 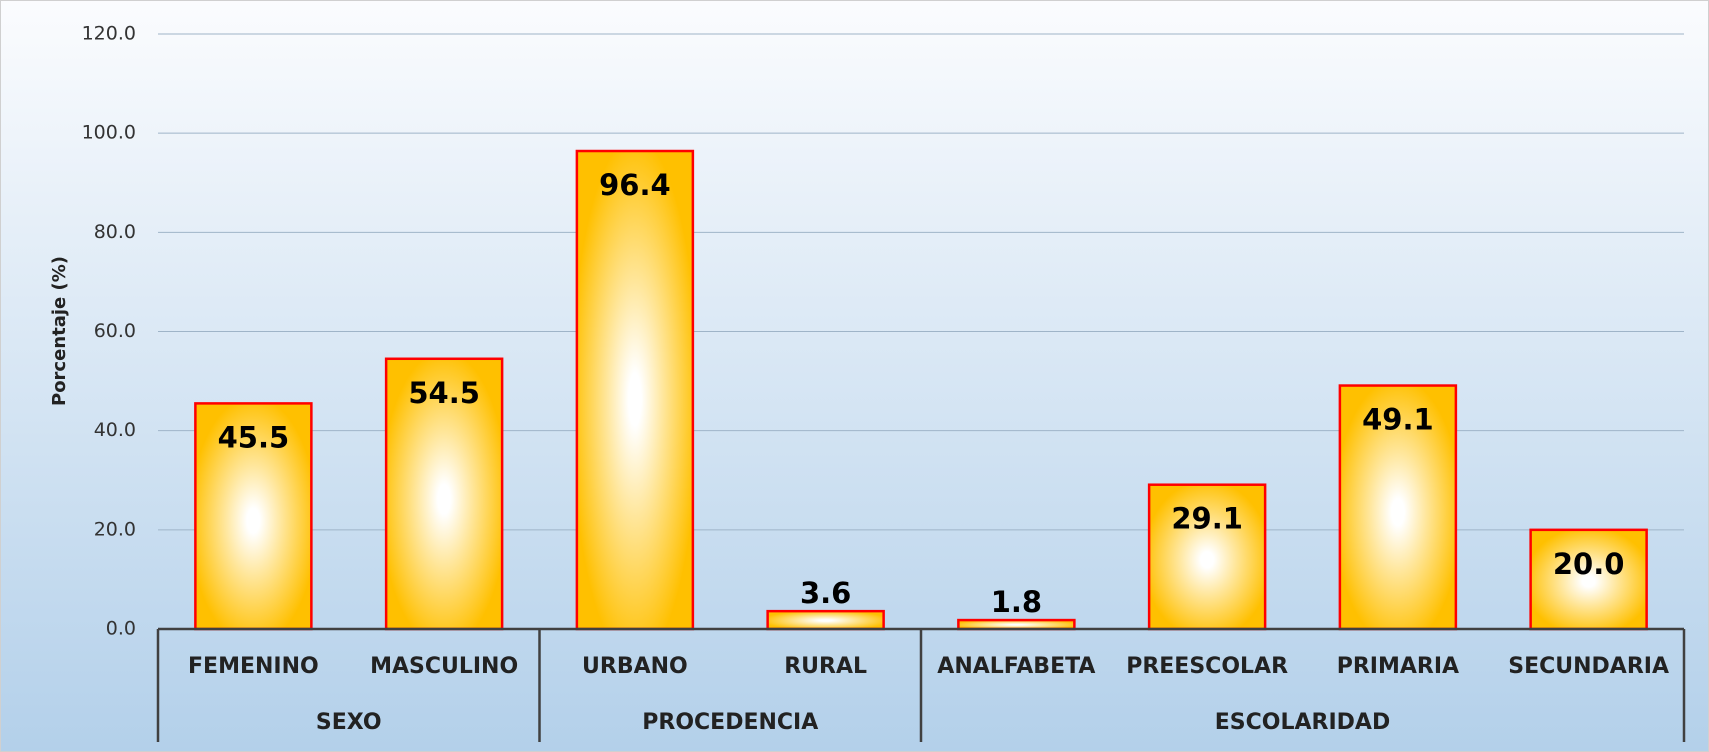 I want to click on y-tick-label: 40.0, so click(x=115, y=430).